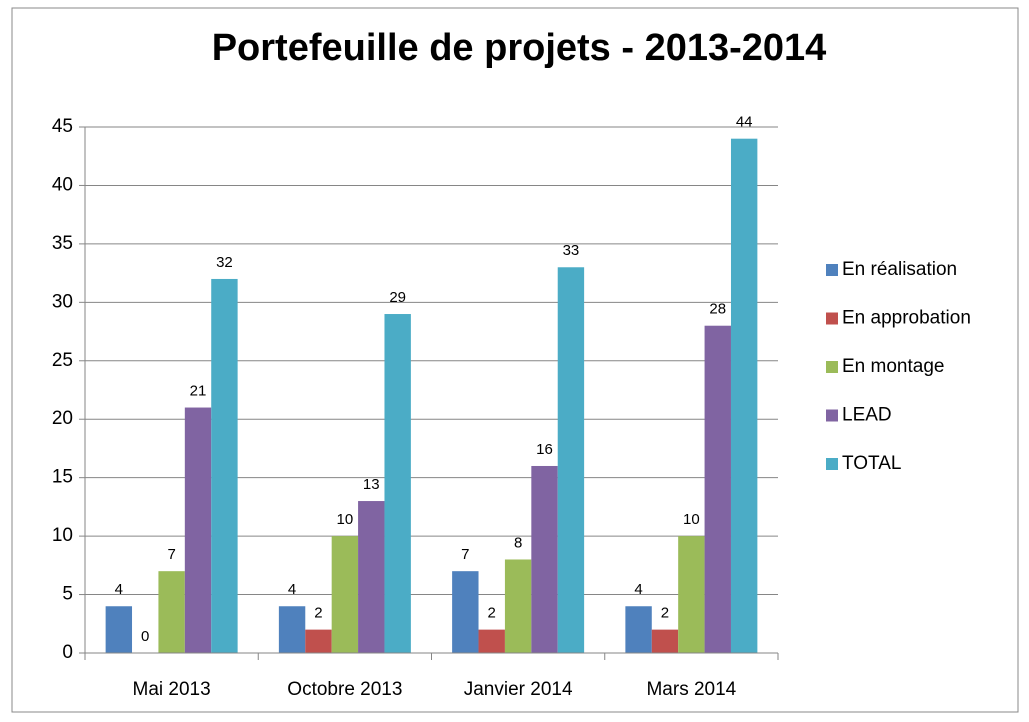 This screenshot has height=722, width=1029. I want to click on y-tick-label: 45, so click(62, 126).